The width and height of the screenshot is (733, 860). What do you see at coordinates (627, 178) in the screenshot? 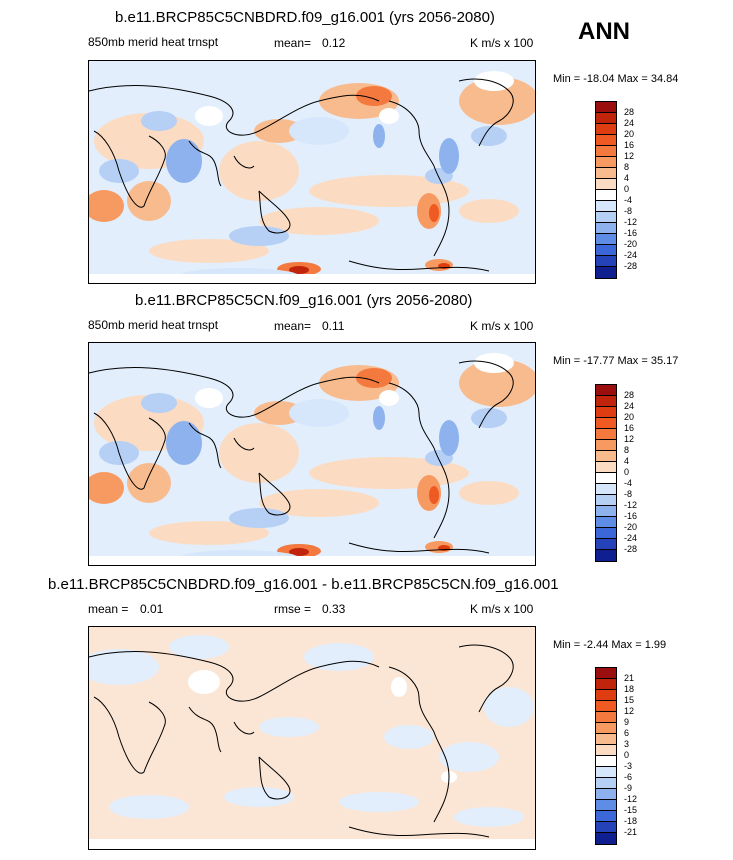
I see `panel1-colorbar-label: 4` at bounding box center [627, 178].